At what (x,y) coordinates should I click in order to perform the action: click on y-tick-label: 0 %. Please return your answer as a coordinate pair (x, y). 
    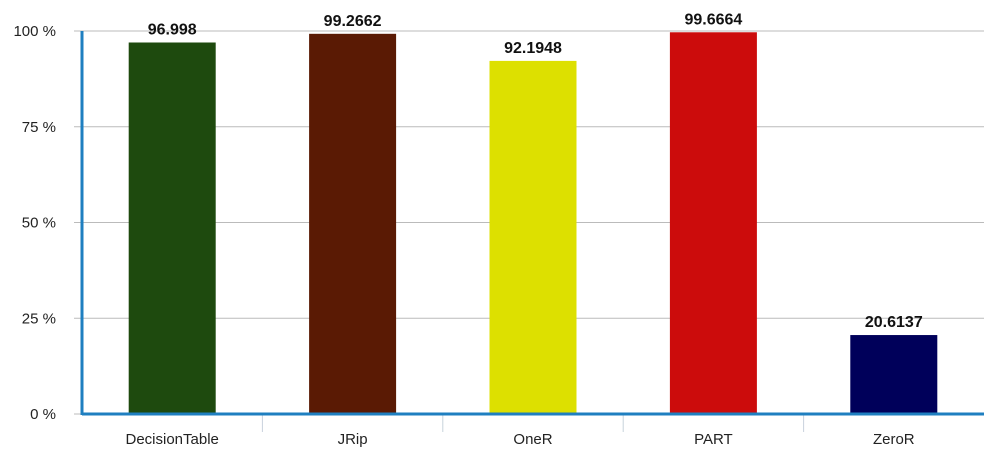
    Looking at the image, I should click on (43, 414).